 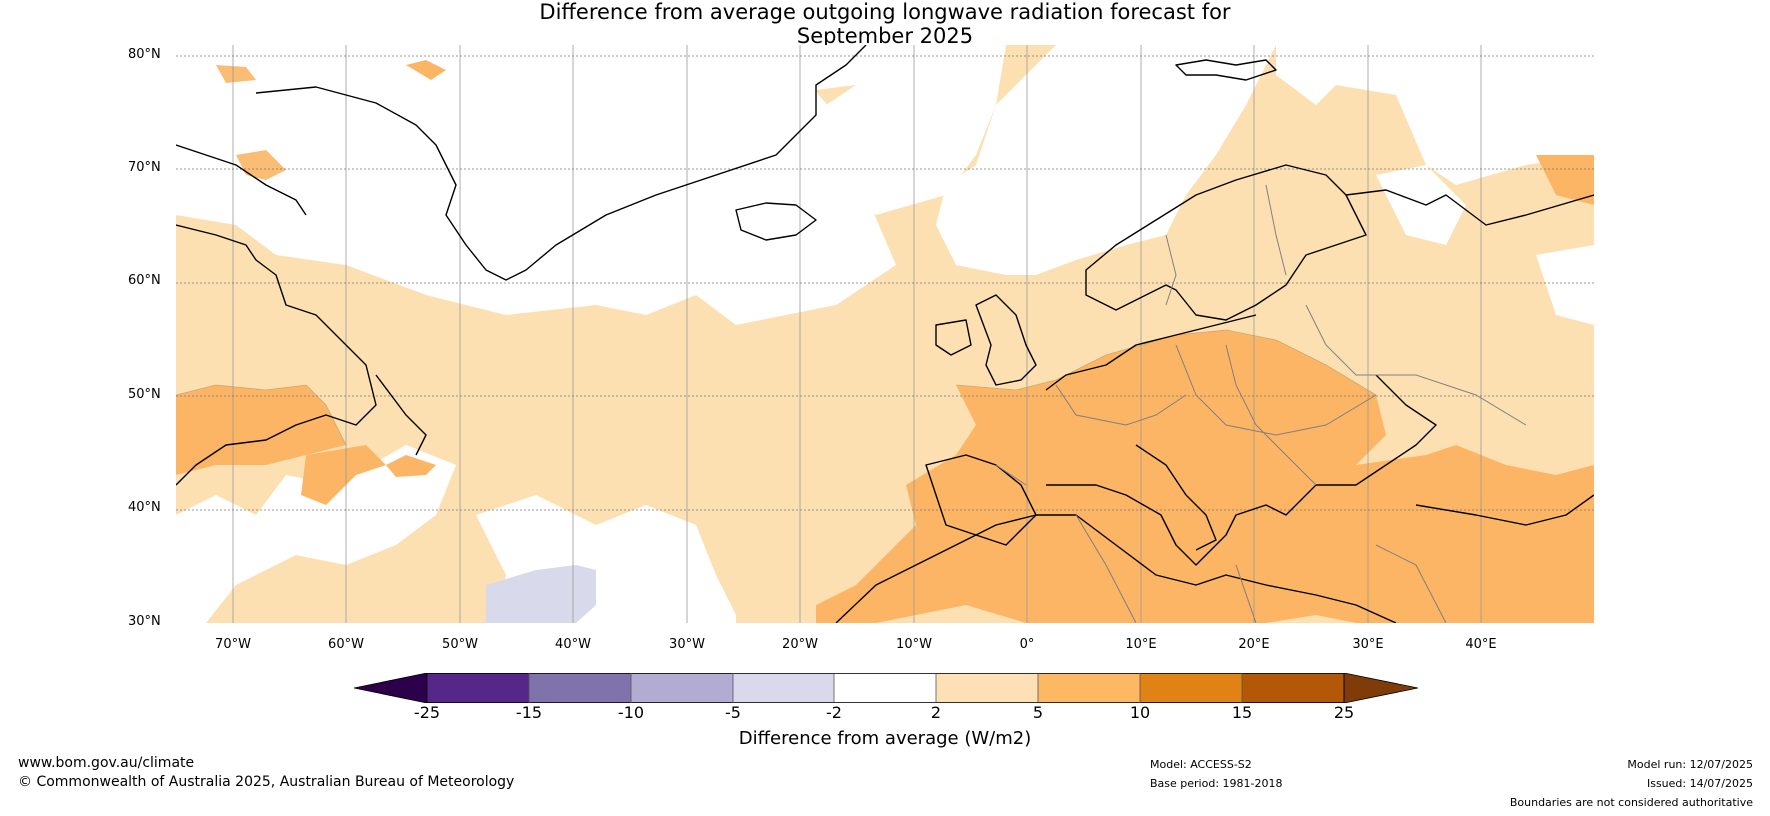 What do you see at coordinates (233, 644) in the screenshot?
I see `lon-label-70w: 70°W` at bounding box center [233, 644].